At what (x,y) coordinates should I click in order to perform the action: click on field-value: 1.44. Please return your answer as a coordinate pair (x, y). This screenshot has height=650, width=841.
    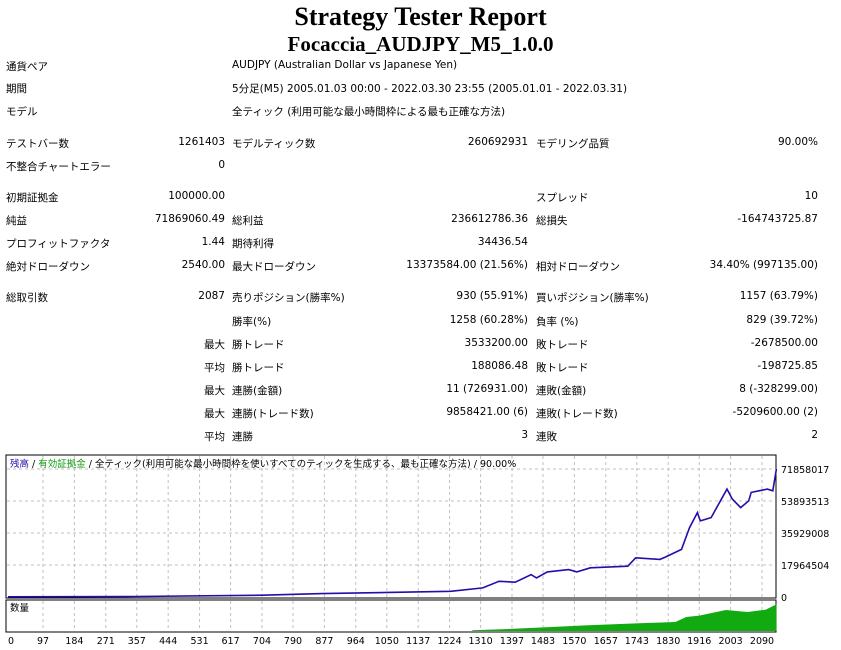
    Looking at the image, I should click on (213, 242).